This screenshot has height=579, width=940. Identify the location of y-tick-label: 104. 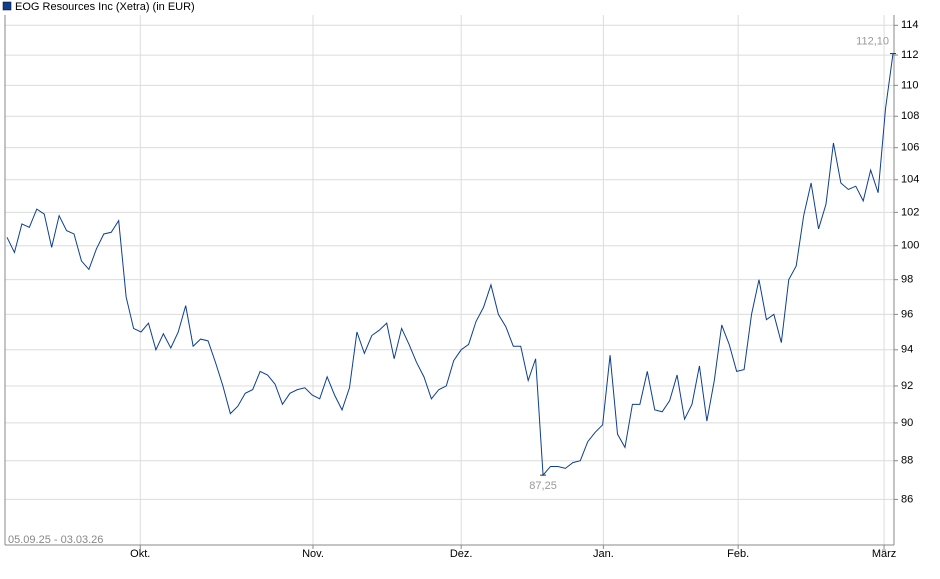
(910, 180).